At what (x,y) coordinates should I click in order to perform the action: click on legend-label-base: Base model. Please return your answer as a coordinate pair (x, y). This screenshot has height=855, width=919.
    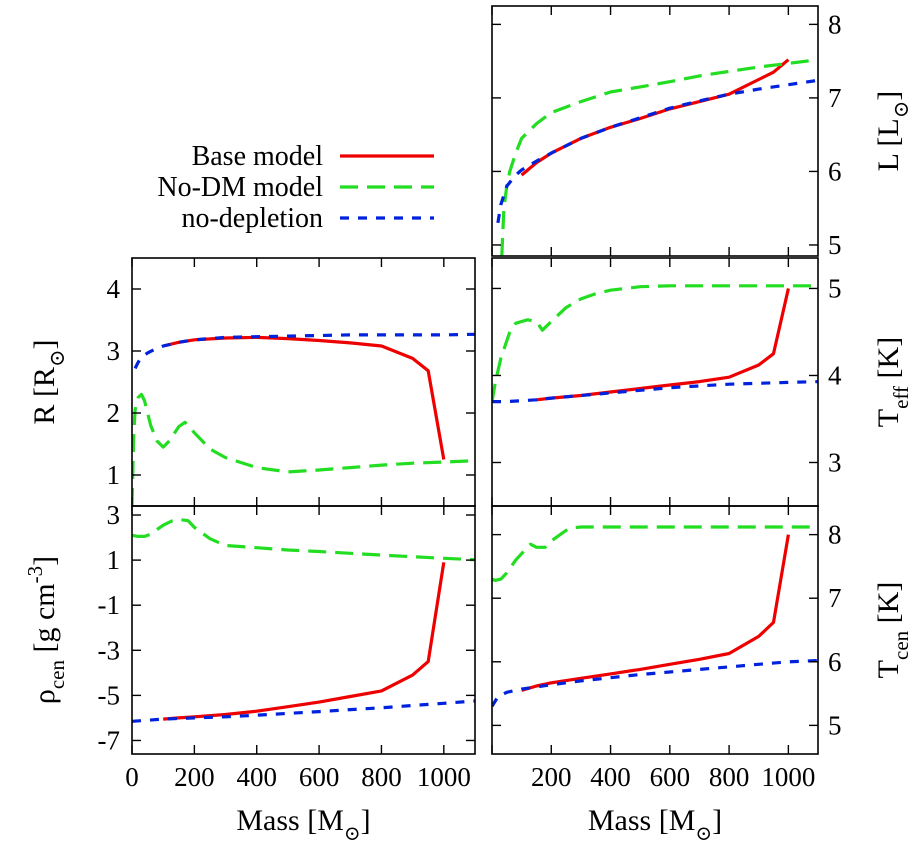
    Looking at the image, I should click on (258, 156).